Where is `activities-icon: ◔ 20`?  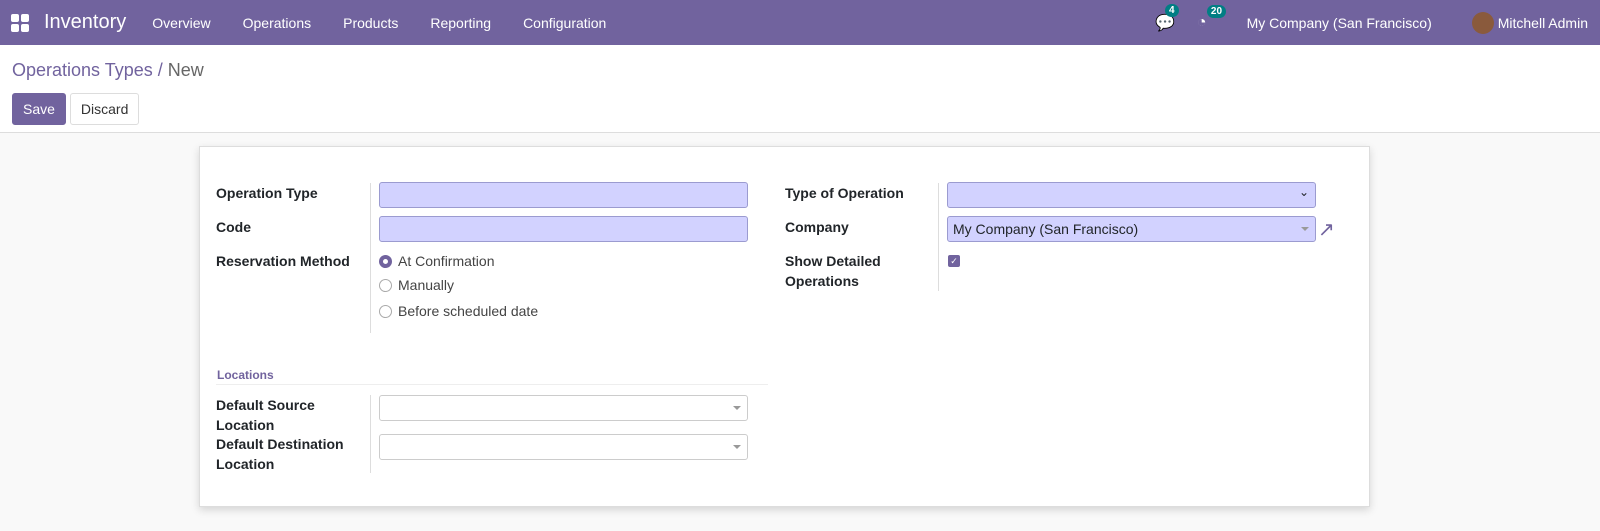 activities-icon: ◔ 20 is located at coordinates (1212, 18).